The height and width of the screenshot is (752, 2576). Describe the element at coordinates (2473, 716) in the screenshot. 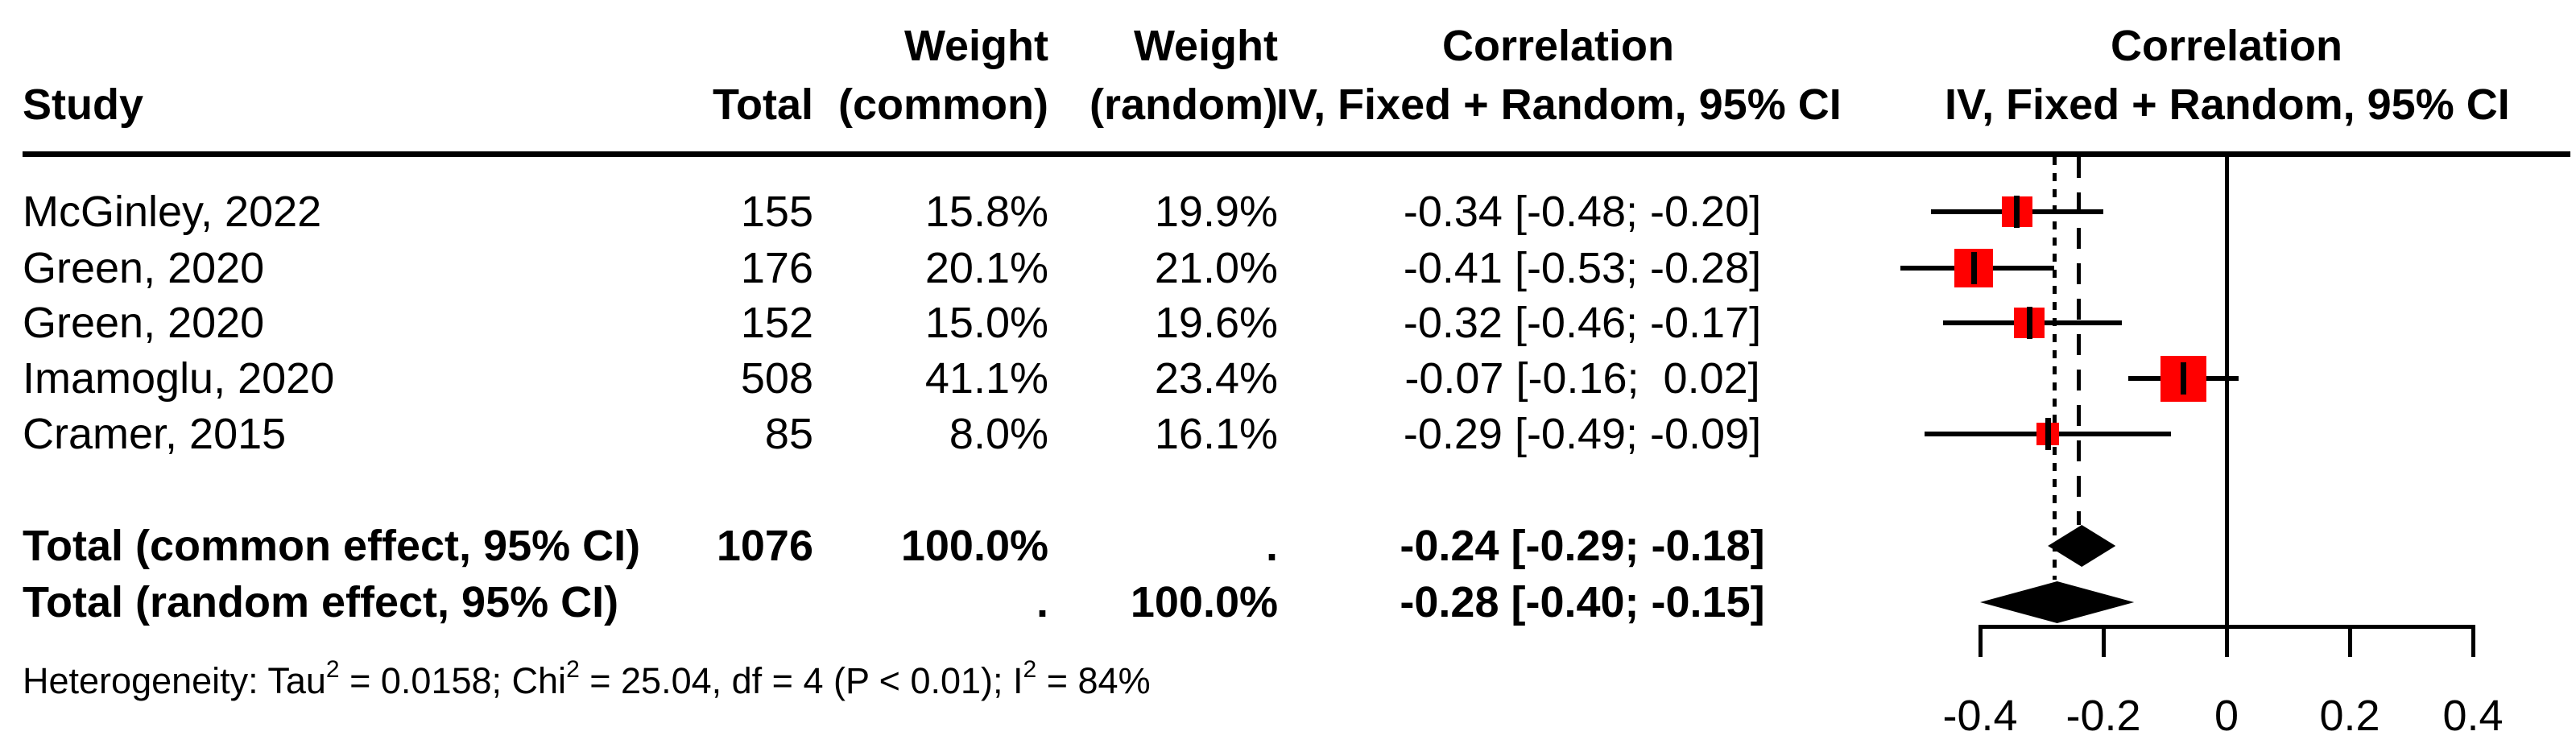

I see `axis-tick-label: 0.4` at that location.